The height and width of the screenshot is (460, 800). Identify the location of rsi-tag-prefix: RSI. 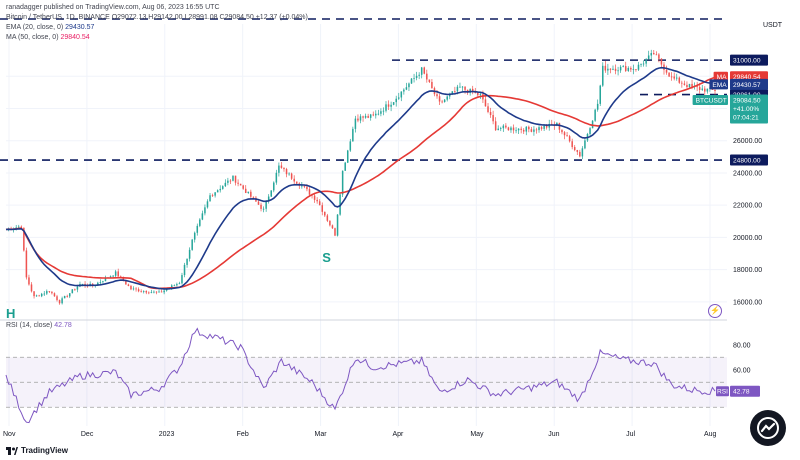
(722, 392).